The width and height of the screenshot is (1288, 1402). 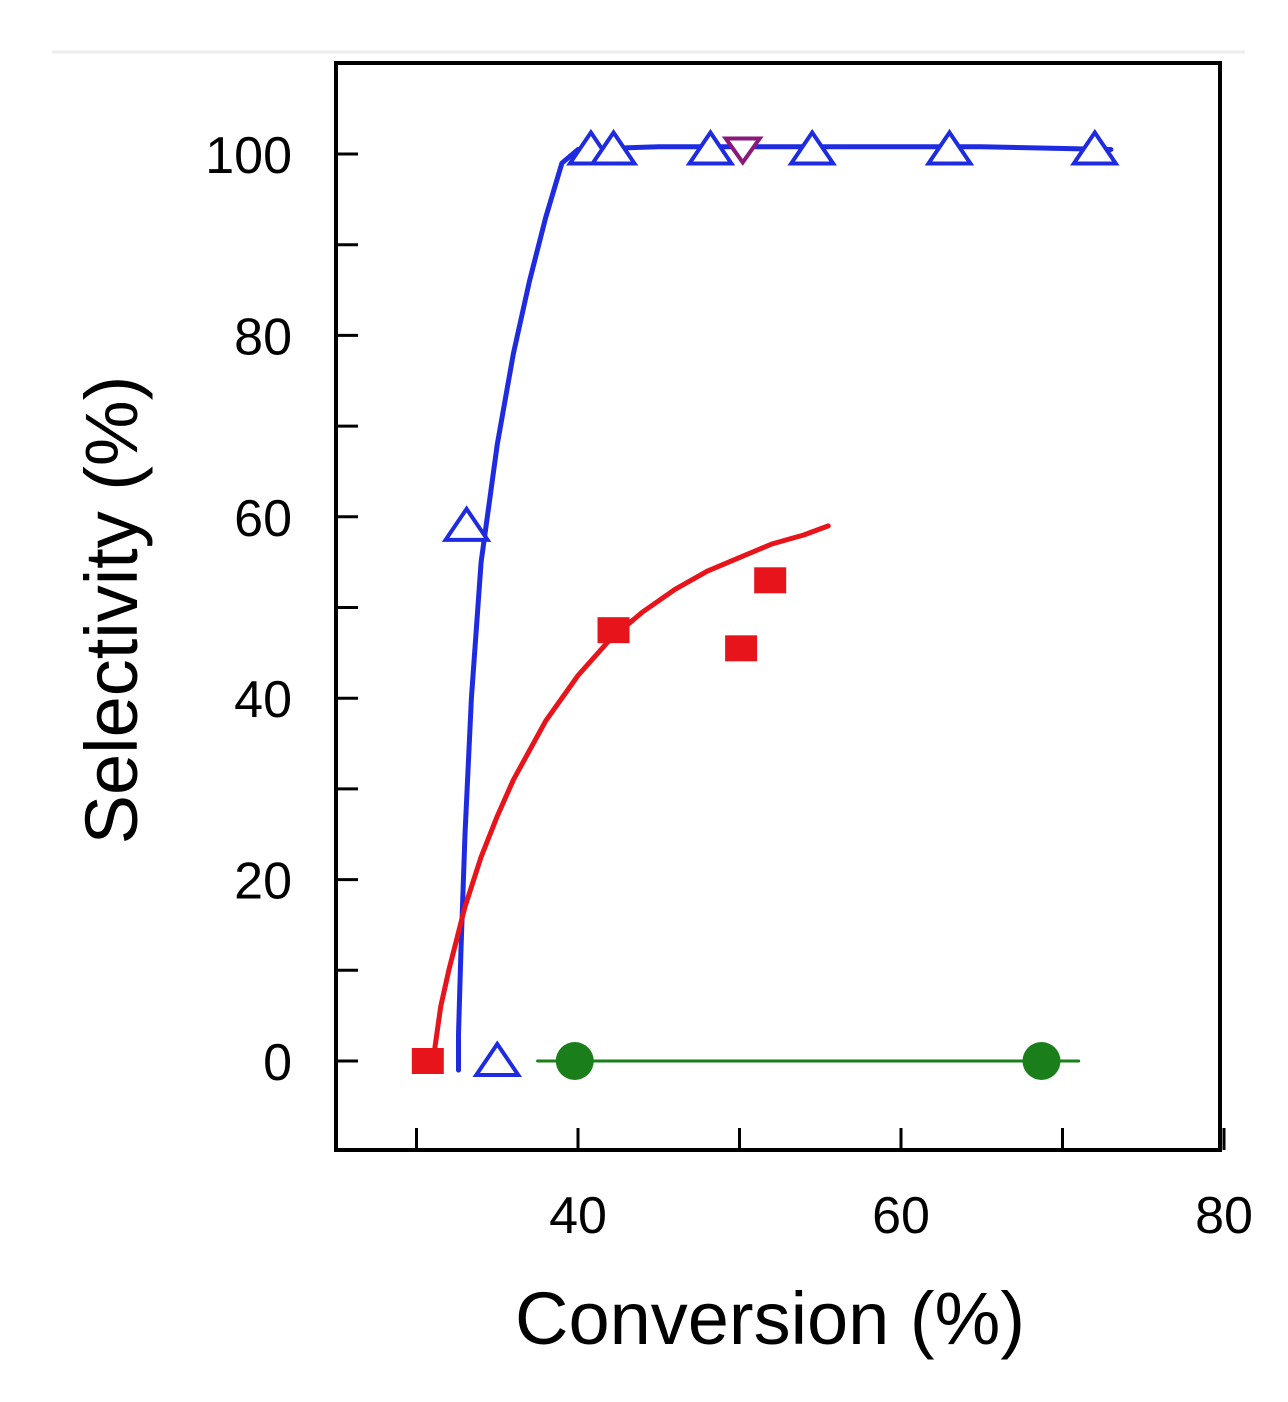 I want to click on y-tick-label-100: 100, so click(x=248, y=156).